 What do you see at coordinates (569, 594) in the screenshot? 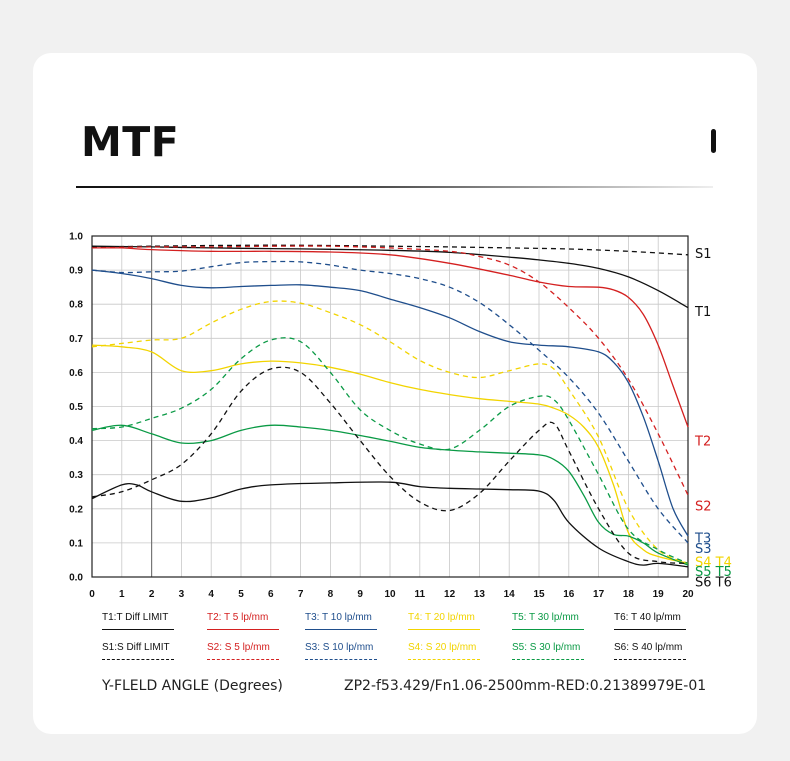
I see `x-tick-label: 16` at bounding box center [569, 594].